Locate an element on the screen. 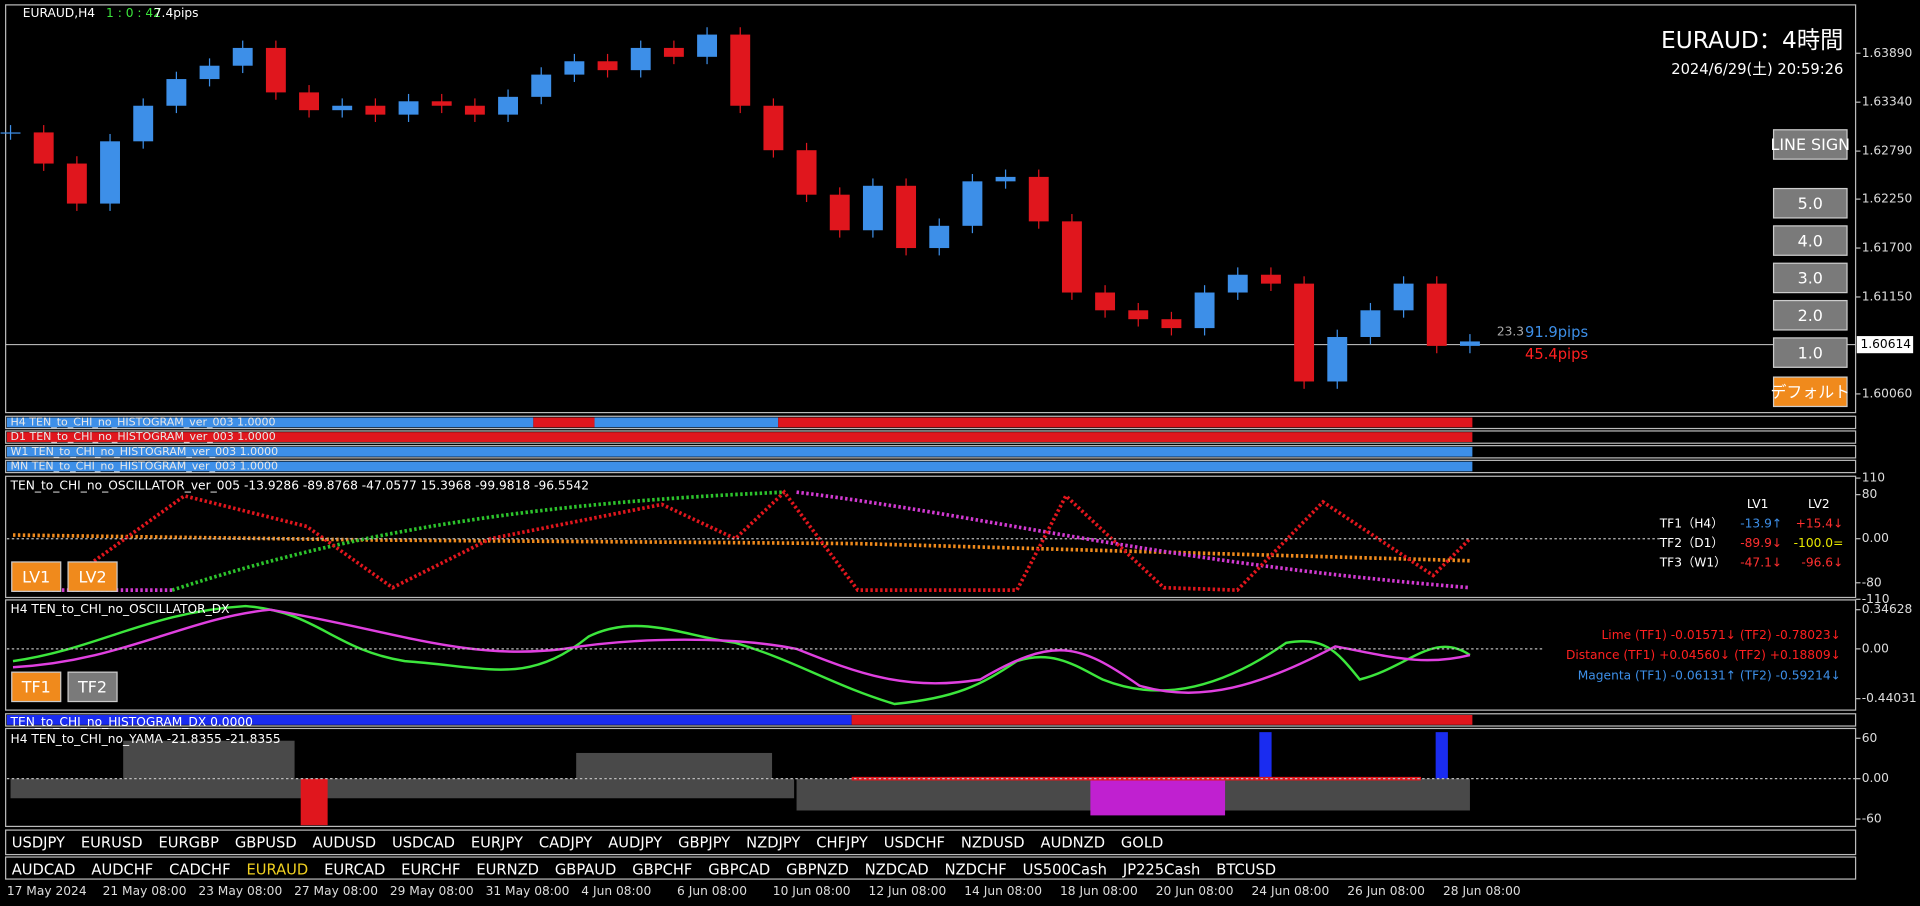 The image size is (1920, 906). symbol-button: NZDCHF is located at coordinates (976, 869).